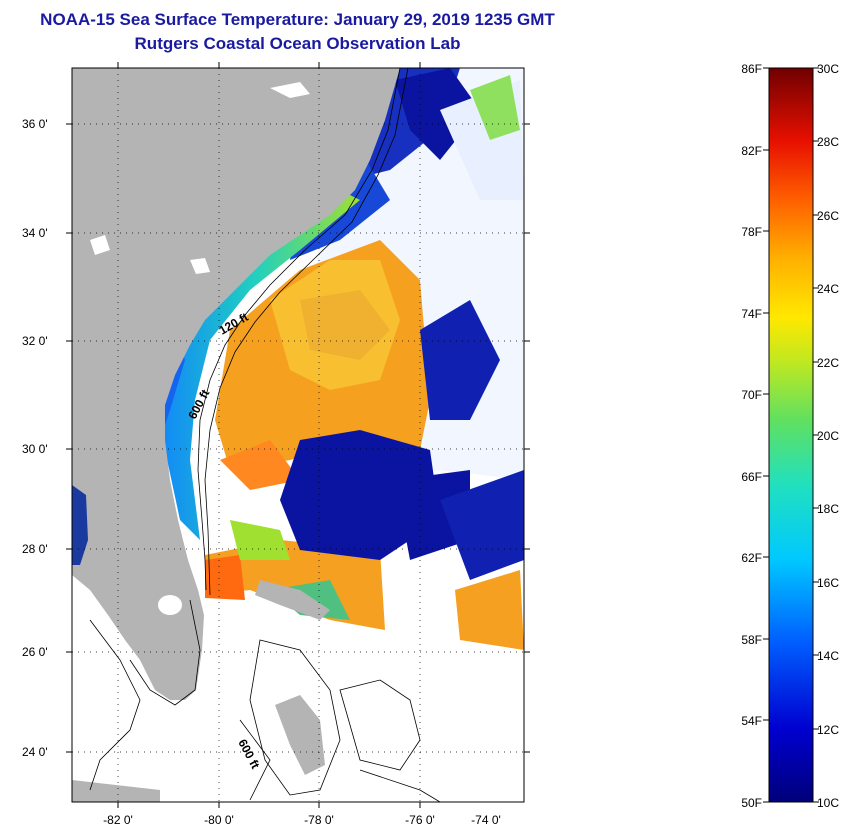 The width and height of the screenshot is (849, 832). What do you see at coordinates (828, 289) in the screenshot?
I see `colorbar-c-label: 24C` at bounding box center [828, 289].